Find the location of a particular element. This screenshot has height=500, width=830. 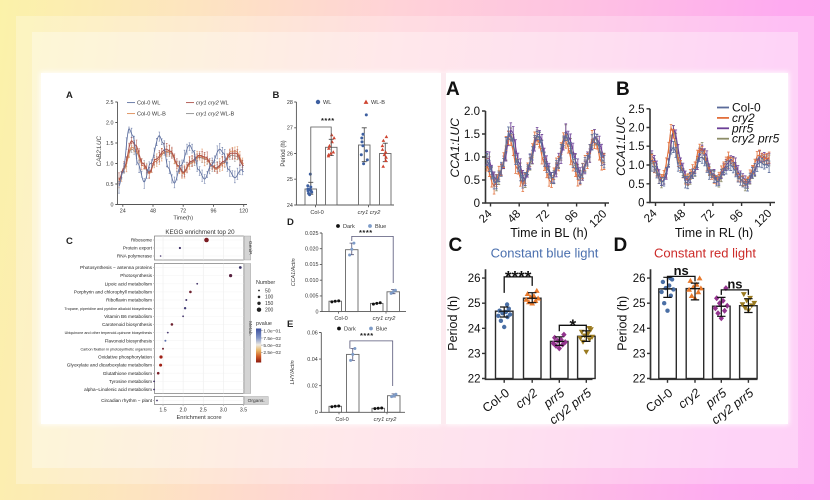

svg-text: 150 is located at coordinates (269, 304).